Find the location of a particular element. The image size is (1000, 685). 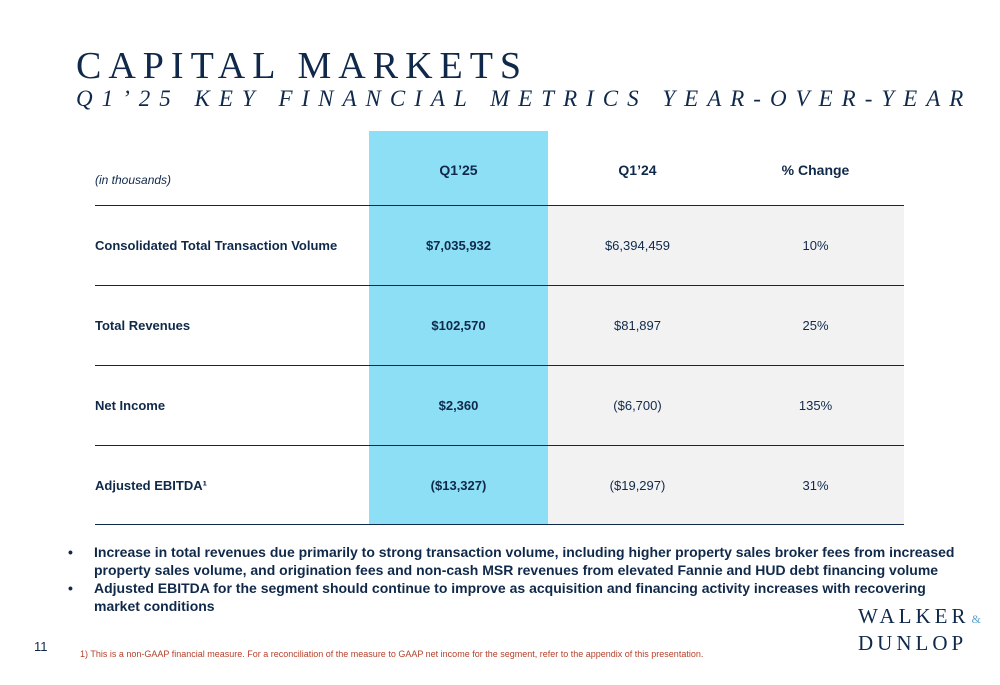

header-q124: Q1’24 is located at coordinates (637, 170).